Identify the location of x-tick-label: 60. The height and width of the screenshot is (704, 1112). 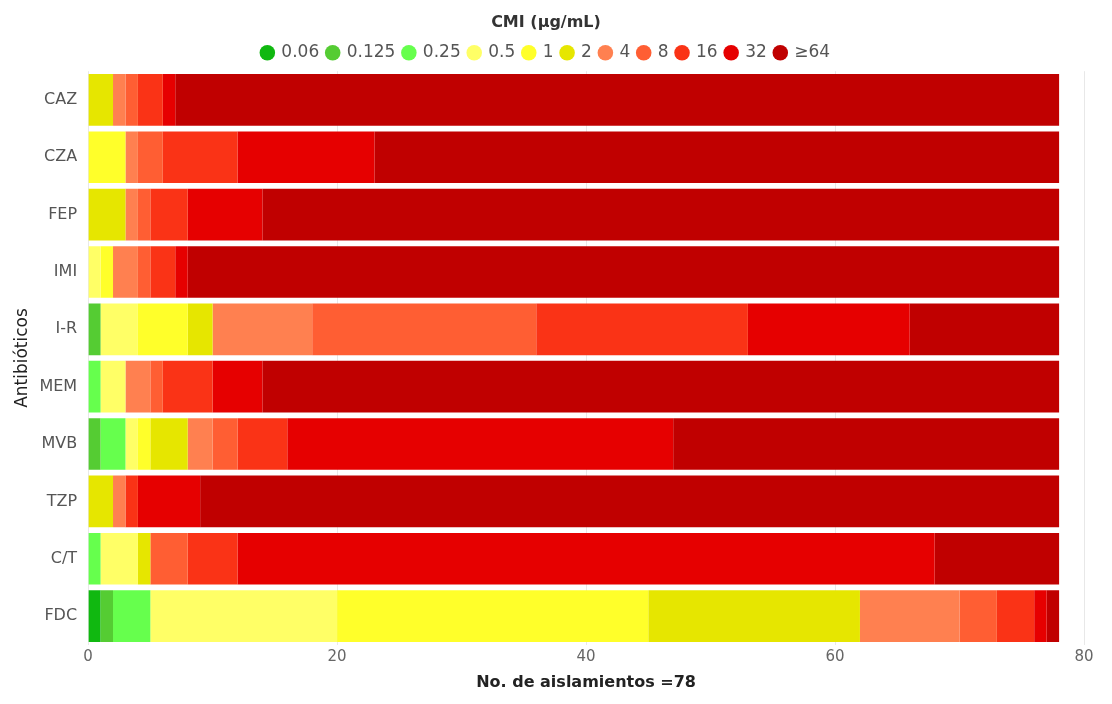
(835, 655).